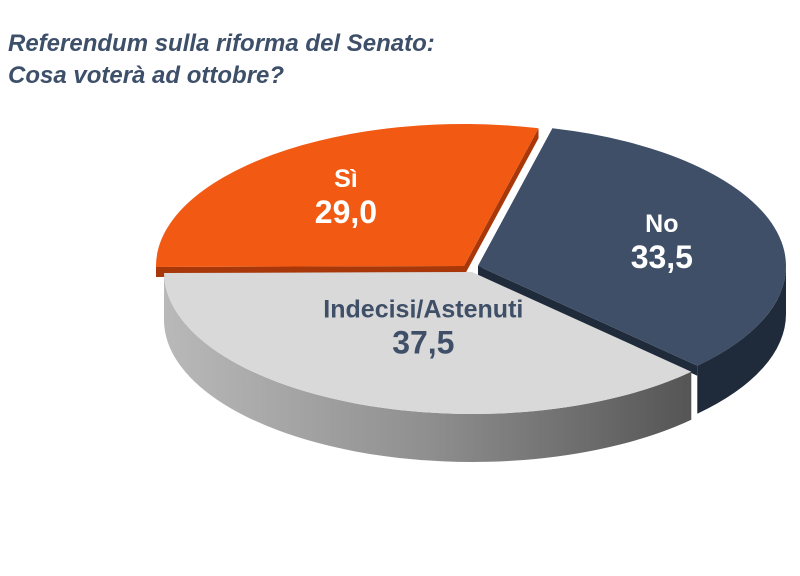 This screenshot has height=576, width=800. Describe the element at coordinates (221, 43) in the screenshot. I see `chart-title-line1: Referendum sulla riforma del Senato:` at that location.